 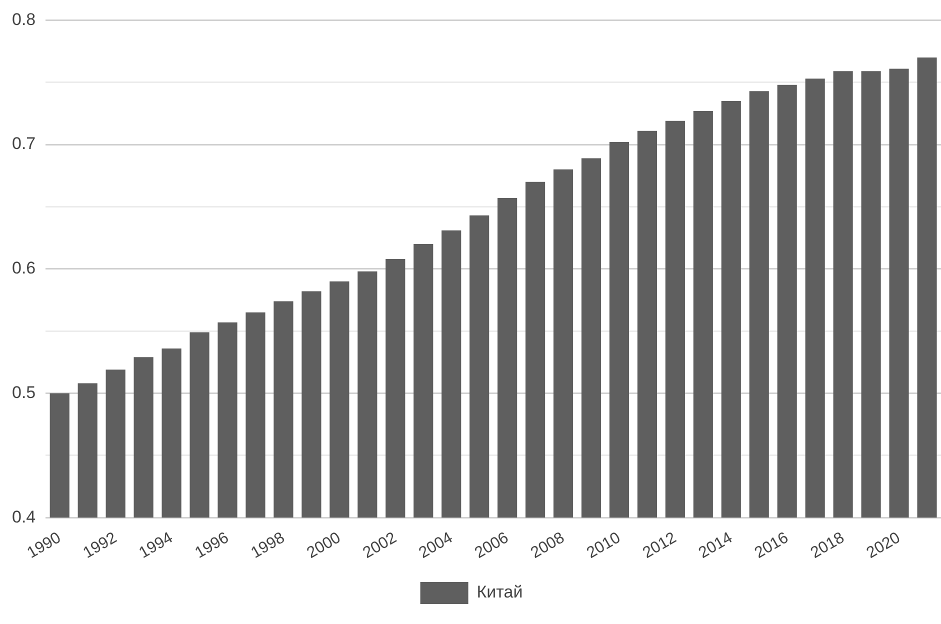 I want to click on x-tick-label: 1994, so click(x=156, y=545).